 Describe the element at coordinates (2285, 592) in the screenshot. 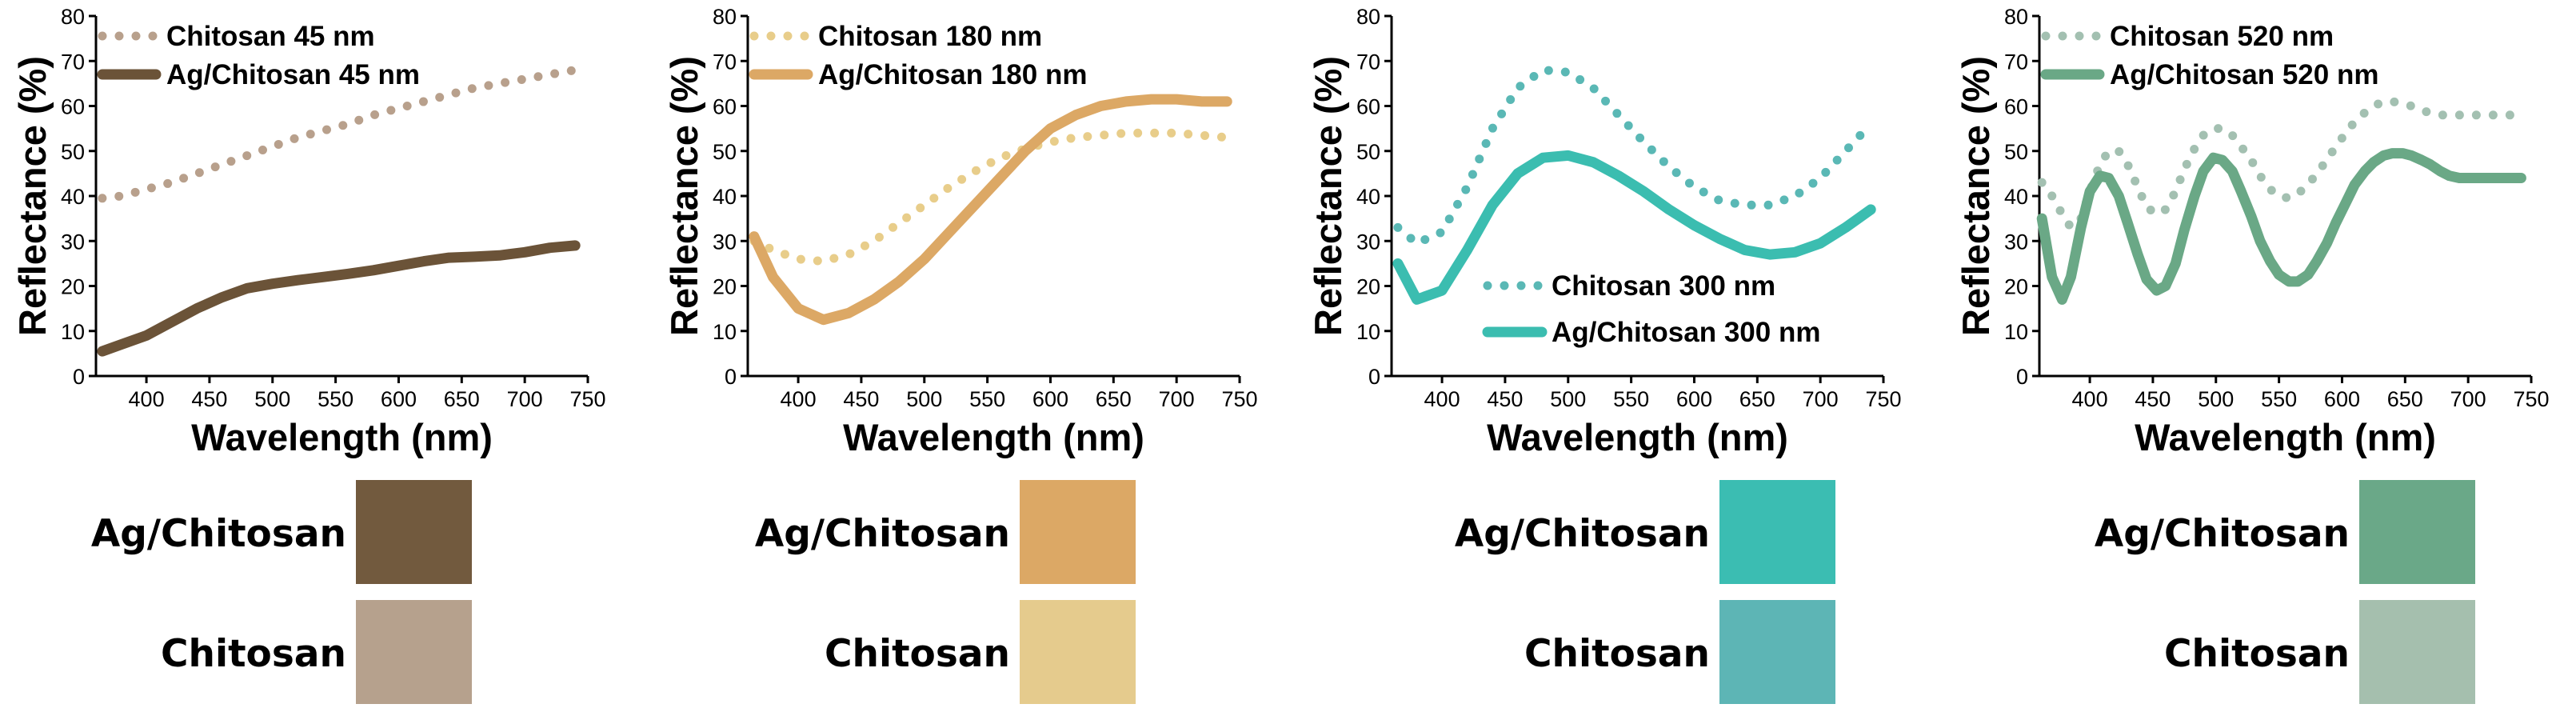

I see `swatch-group-4: Ag/Chitosan Chitosan` at that location.